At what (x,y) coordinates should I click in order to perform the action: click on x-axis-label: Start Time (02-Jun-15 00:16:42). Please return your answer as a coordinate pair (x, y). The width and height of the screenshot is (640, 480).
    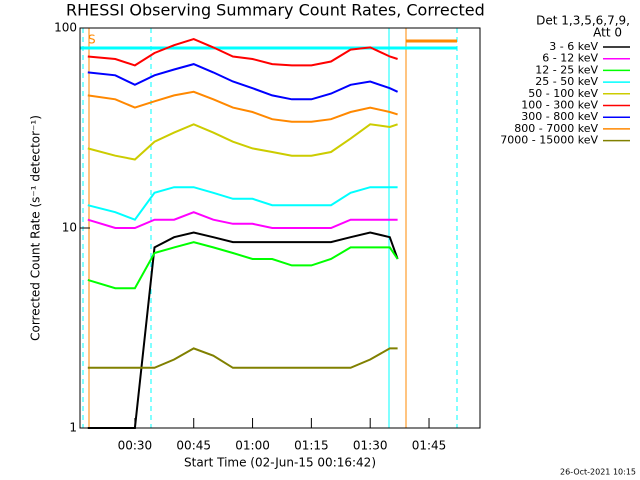
    Looking at the image, I should click on (280, 463).